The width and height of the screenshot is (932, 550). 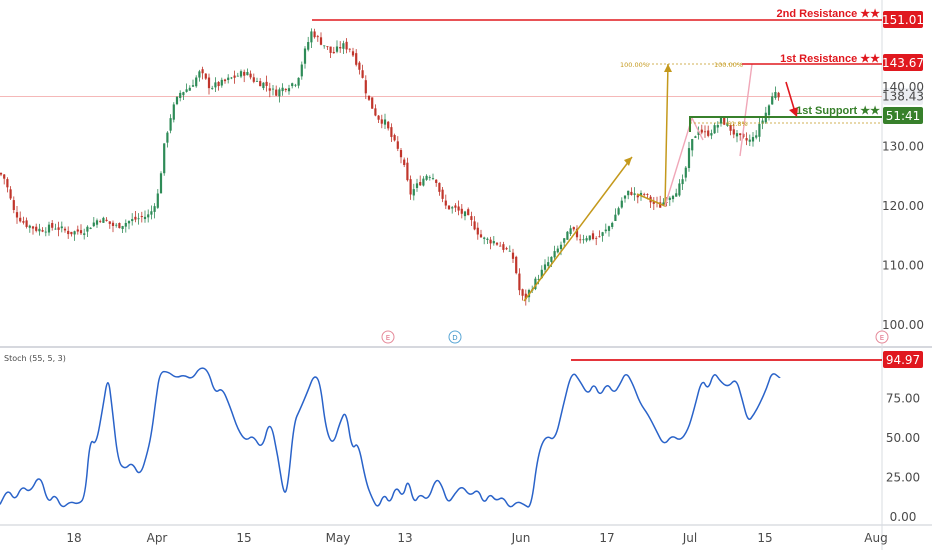 I want to click on event-markers: E D E, so click(x=635, y=337).